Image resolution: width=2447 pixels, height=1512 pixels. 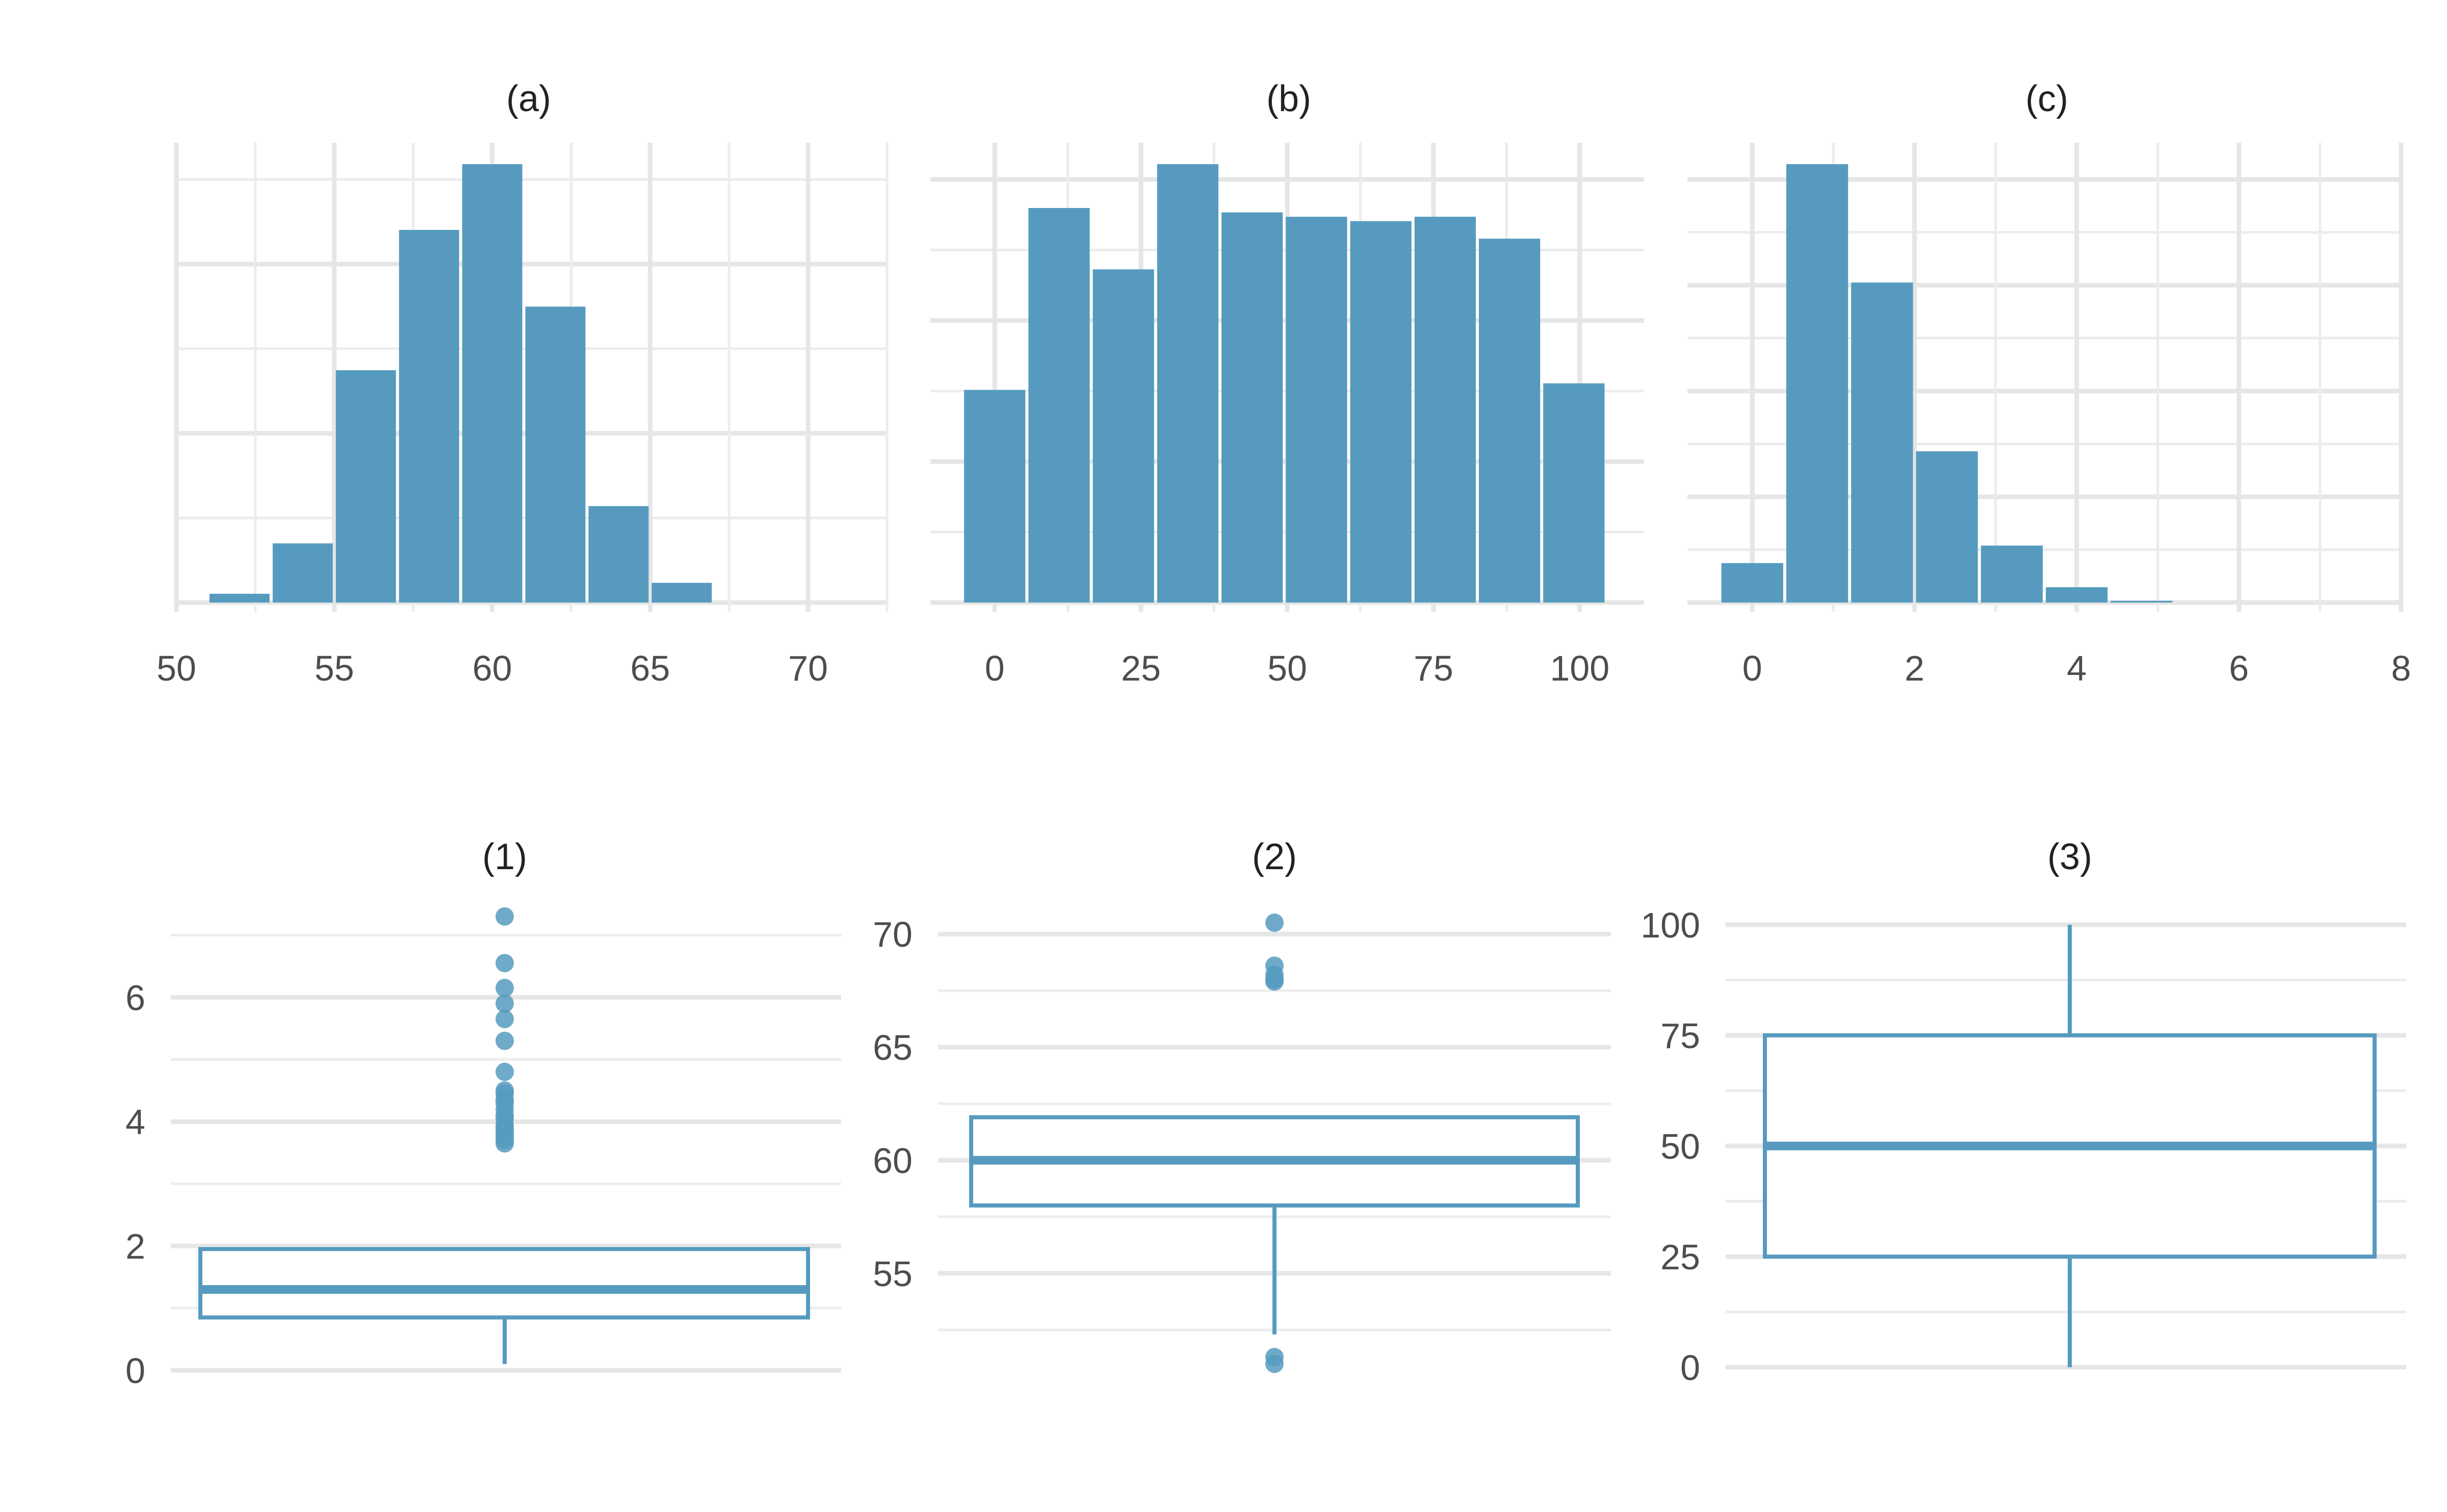 What do you see at coordinates (2401, 668) in the screenshot?
I see `x-tick-label: 8` at bounding box center [2401, 668].